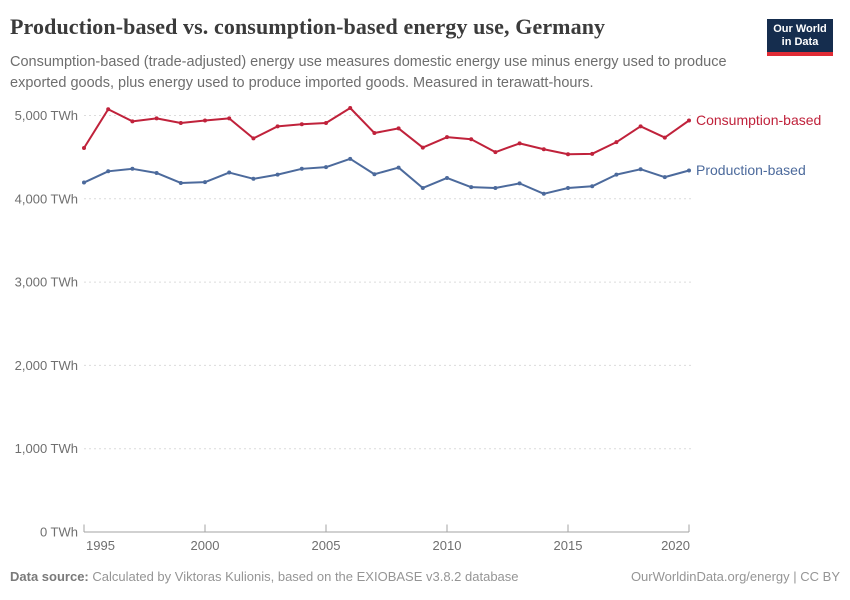  I want to click on data-point-consumption-based-2011, so click(471, 139).